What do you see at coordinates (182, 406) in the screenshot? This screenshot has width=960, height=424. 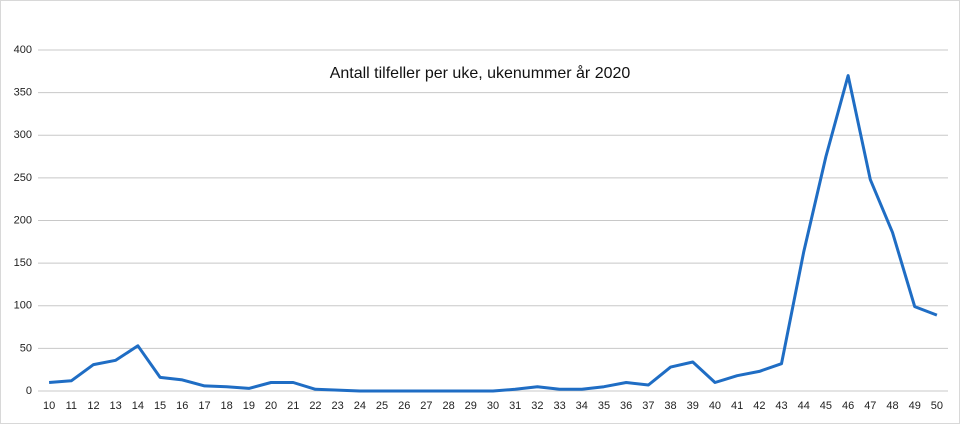 I see `x-tick-label: 16` at bounding box center [182, 406].